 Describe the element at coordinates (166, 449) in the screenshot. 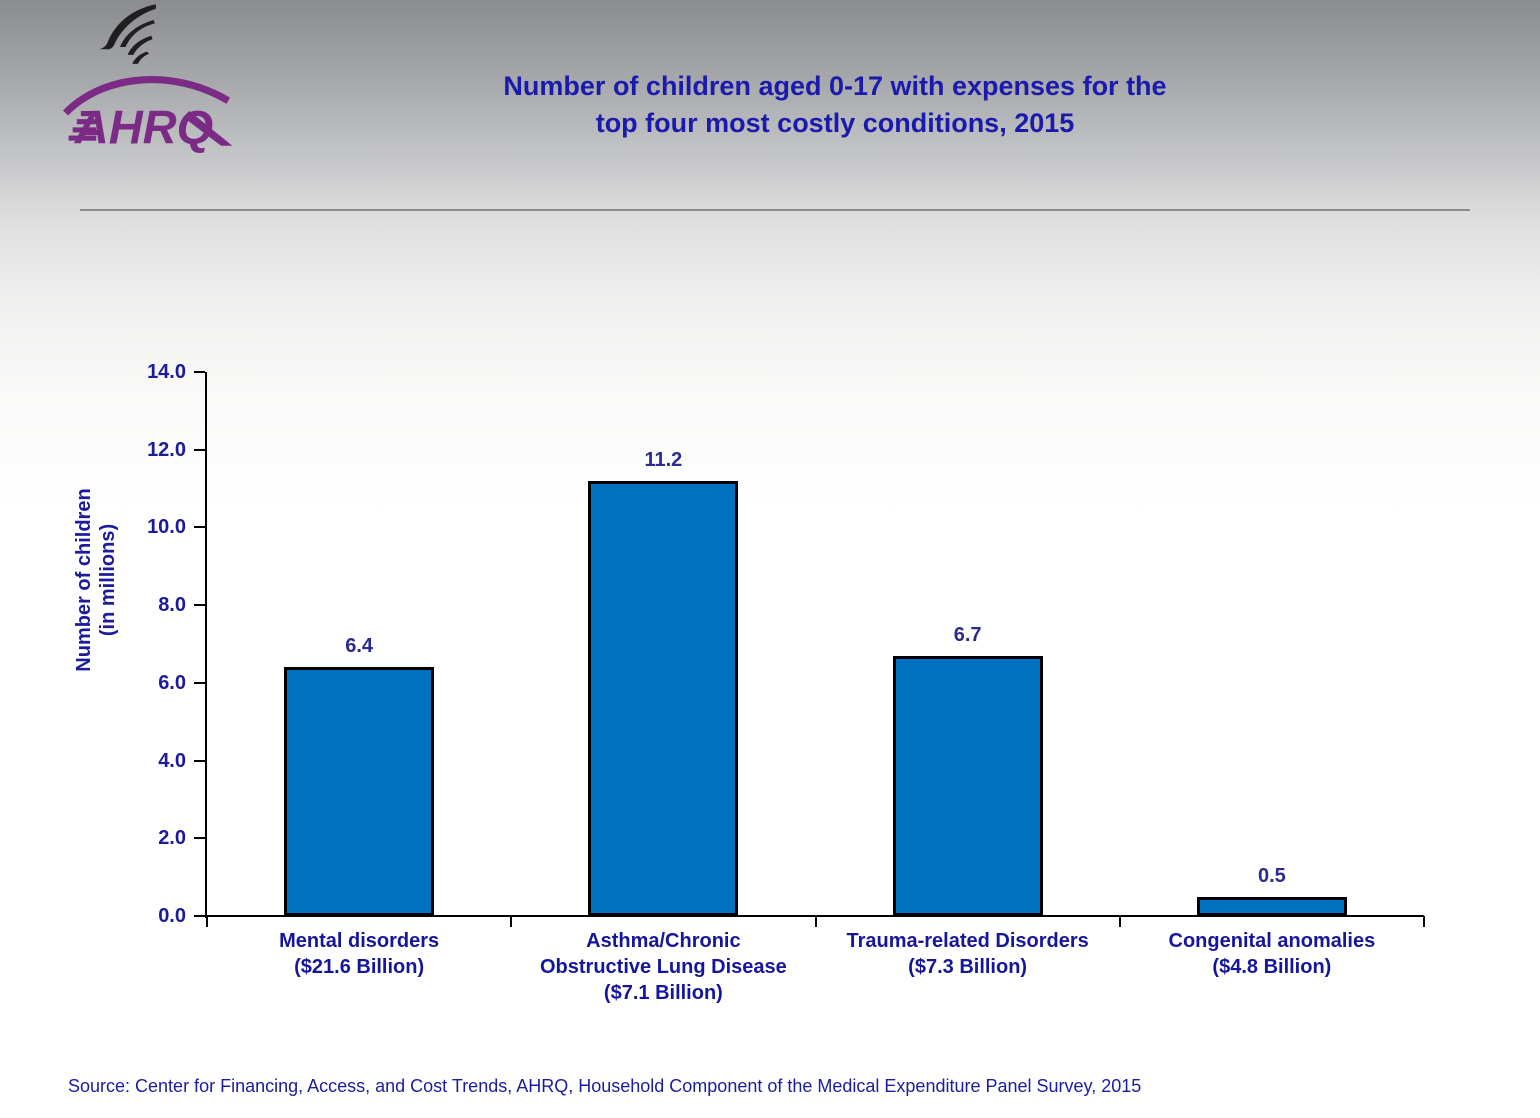

I see `y-tick-label: 12.0` at that location.